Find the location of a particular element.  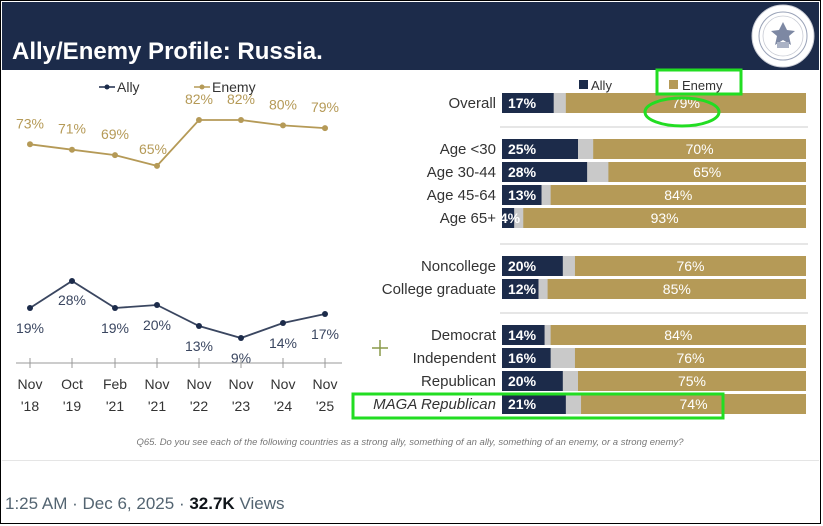

bar-legend-enemy-swatch is located at coordinates (673, 84).